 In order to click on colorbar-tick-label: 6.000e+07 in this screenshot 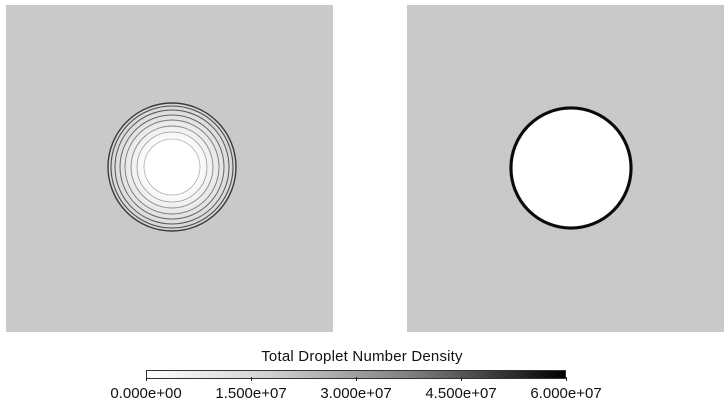, I will do `click(566, 393)`.